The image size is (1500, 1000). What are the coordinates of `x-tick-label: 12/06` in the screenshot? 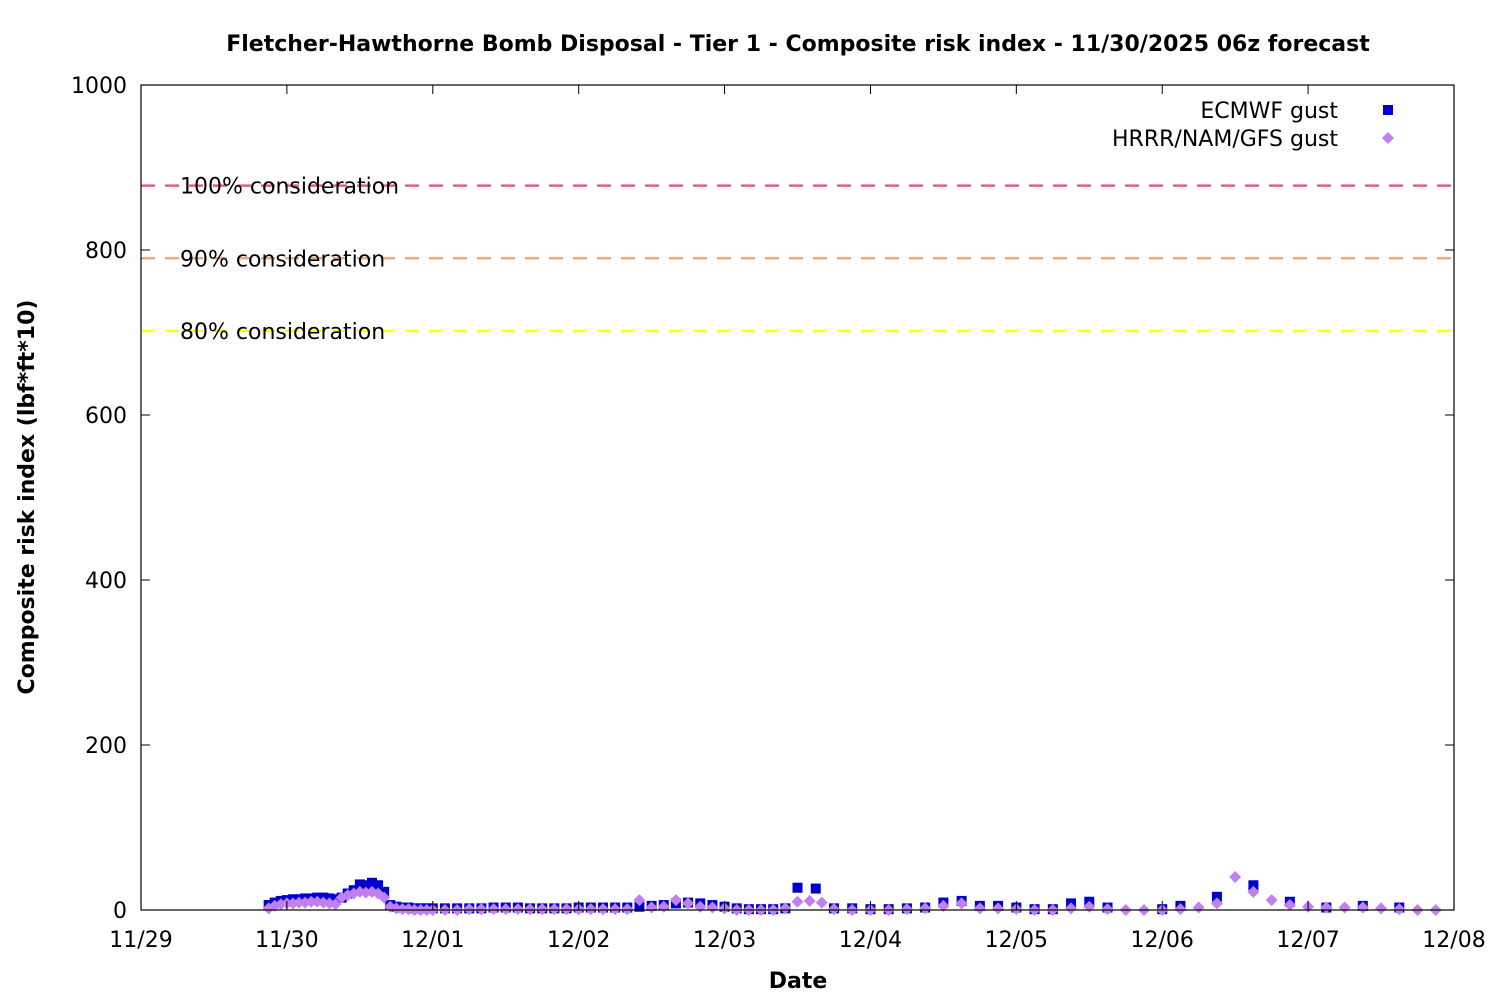 It's located at (1162, 940).